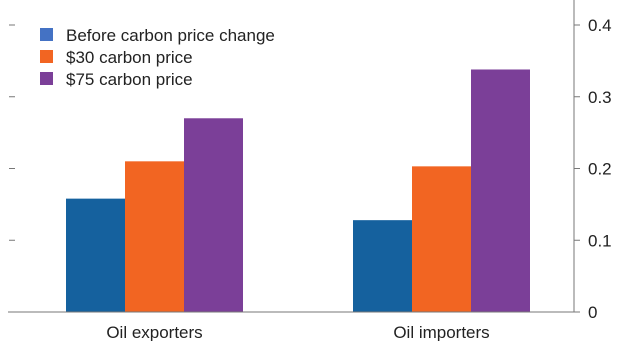  I want to click on right-y-tick-label: 0.4, so click(600, 25).